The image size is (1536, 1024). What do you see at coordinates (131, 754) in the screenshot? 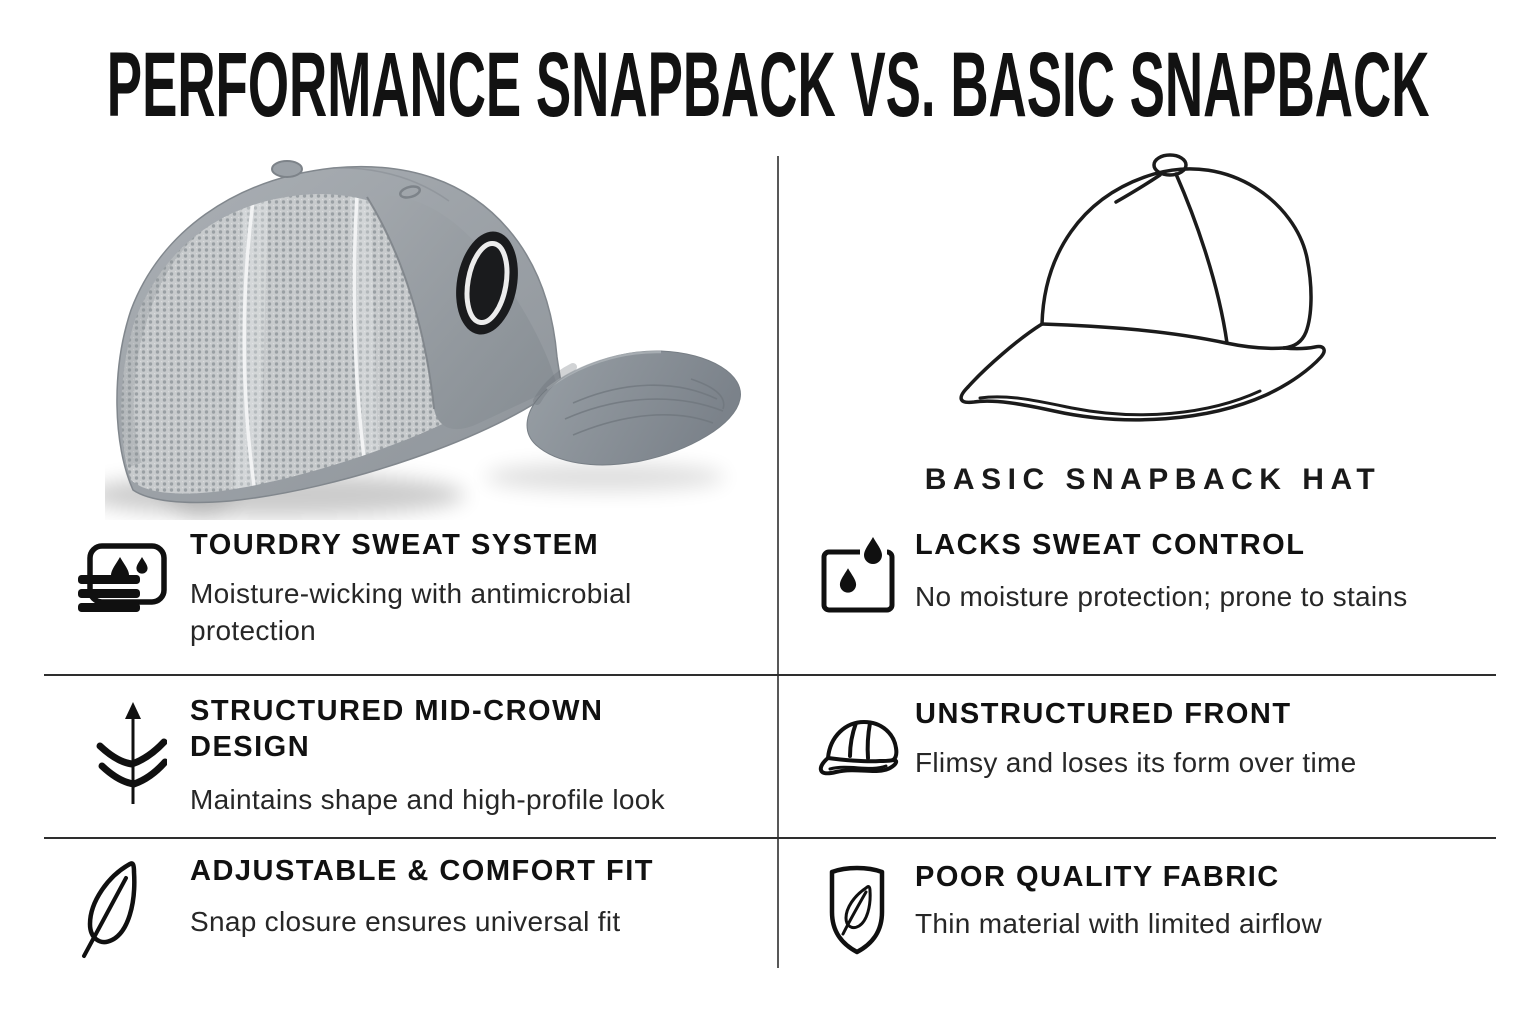
I see `arrow-up-structure-icon` at bounding box center [131, 754].